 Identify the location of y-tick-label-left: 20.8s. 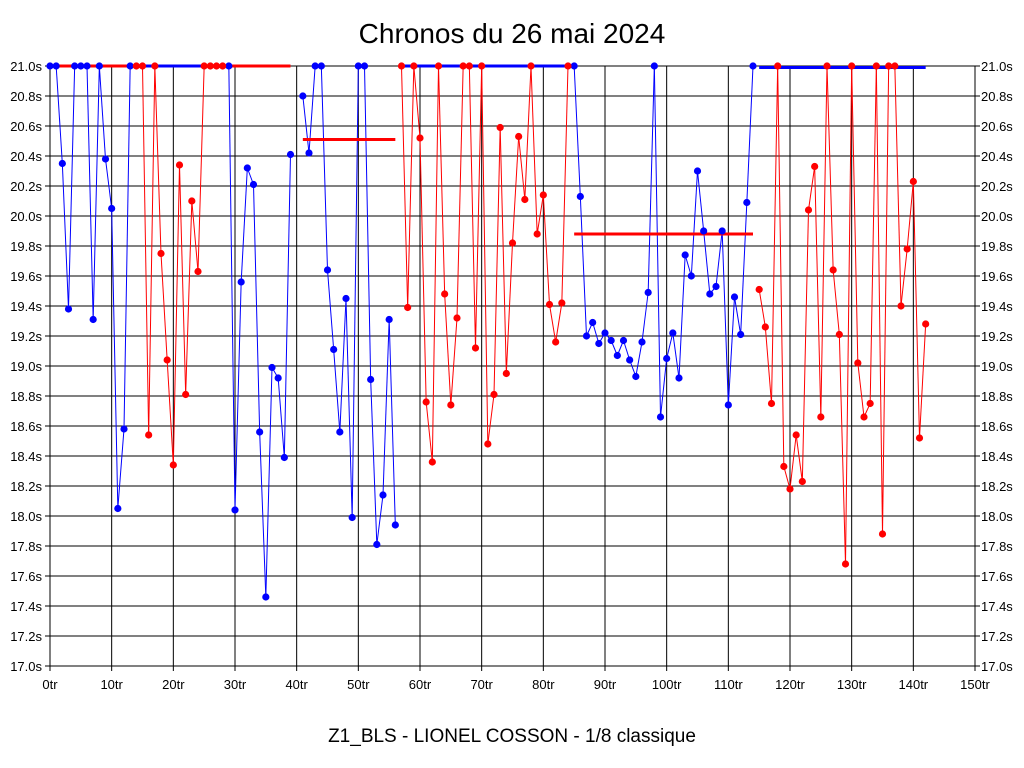
(26, 96).